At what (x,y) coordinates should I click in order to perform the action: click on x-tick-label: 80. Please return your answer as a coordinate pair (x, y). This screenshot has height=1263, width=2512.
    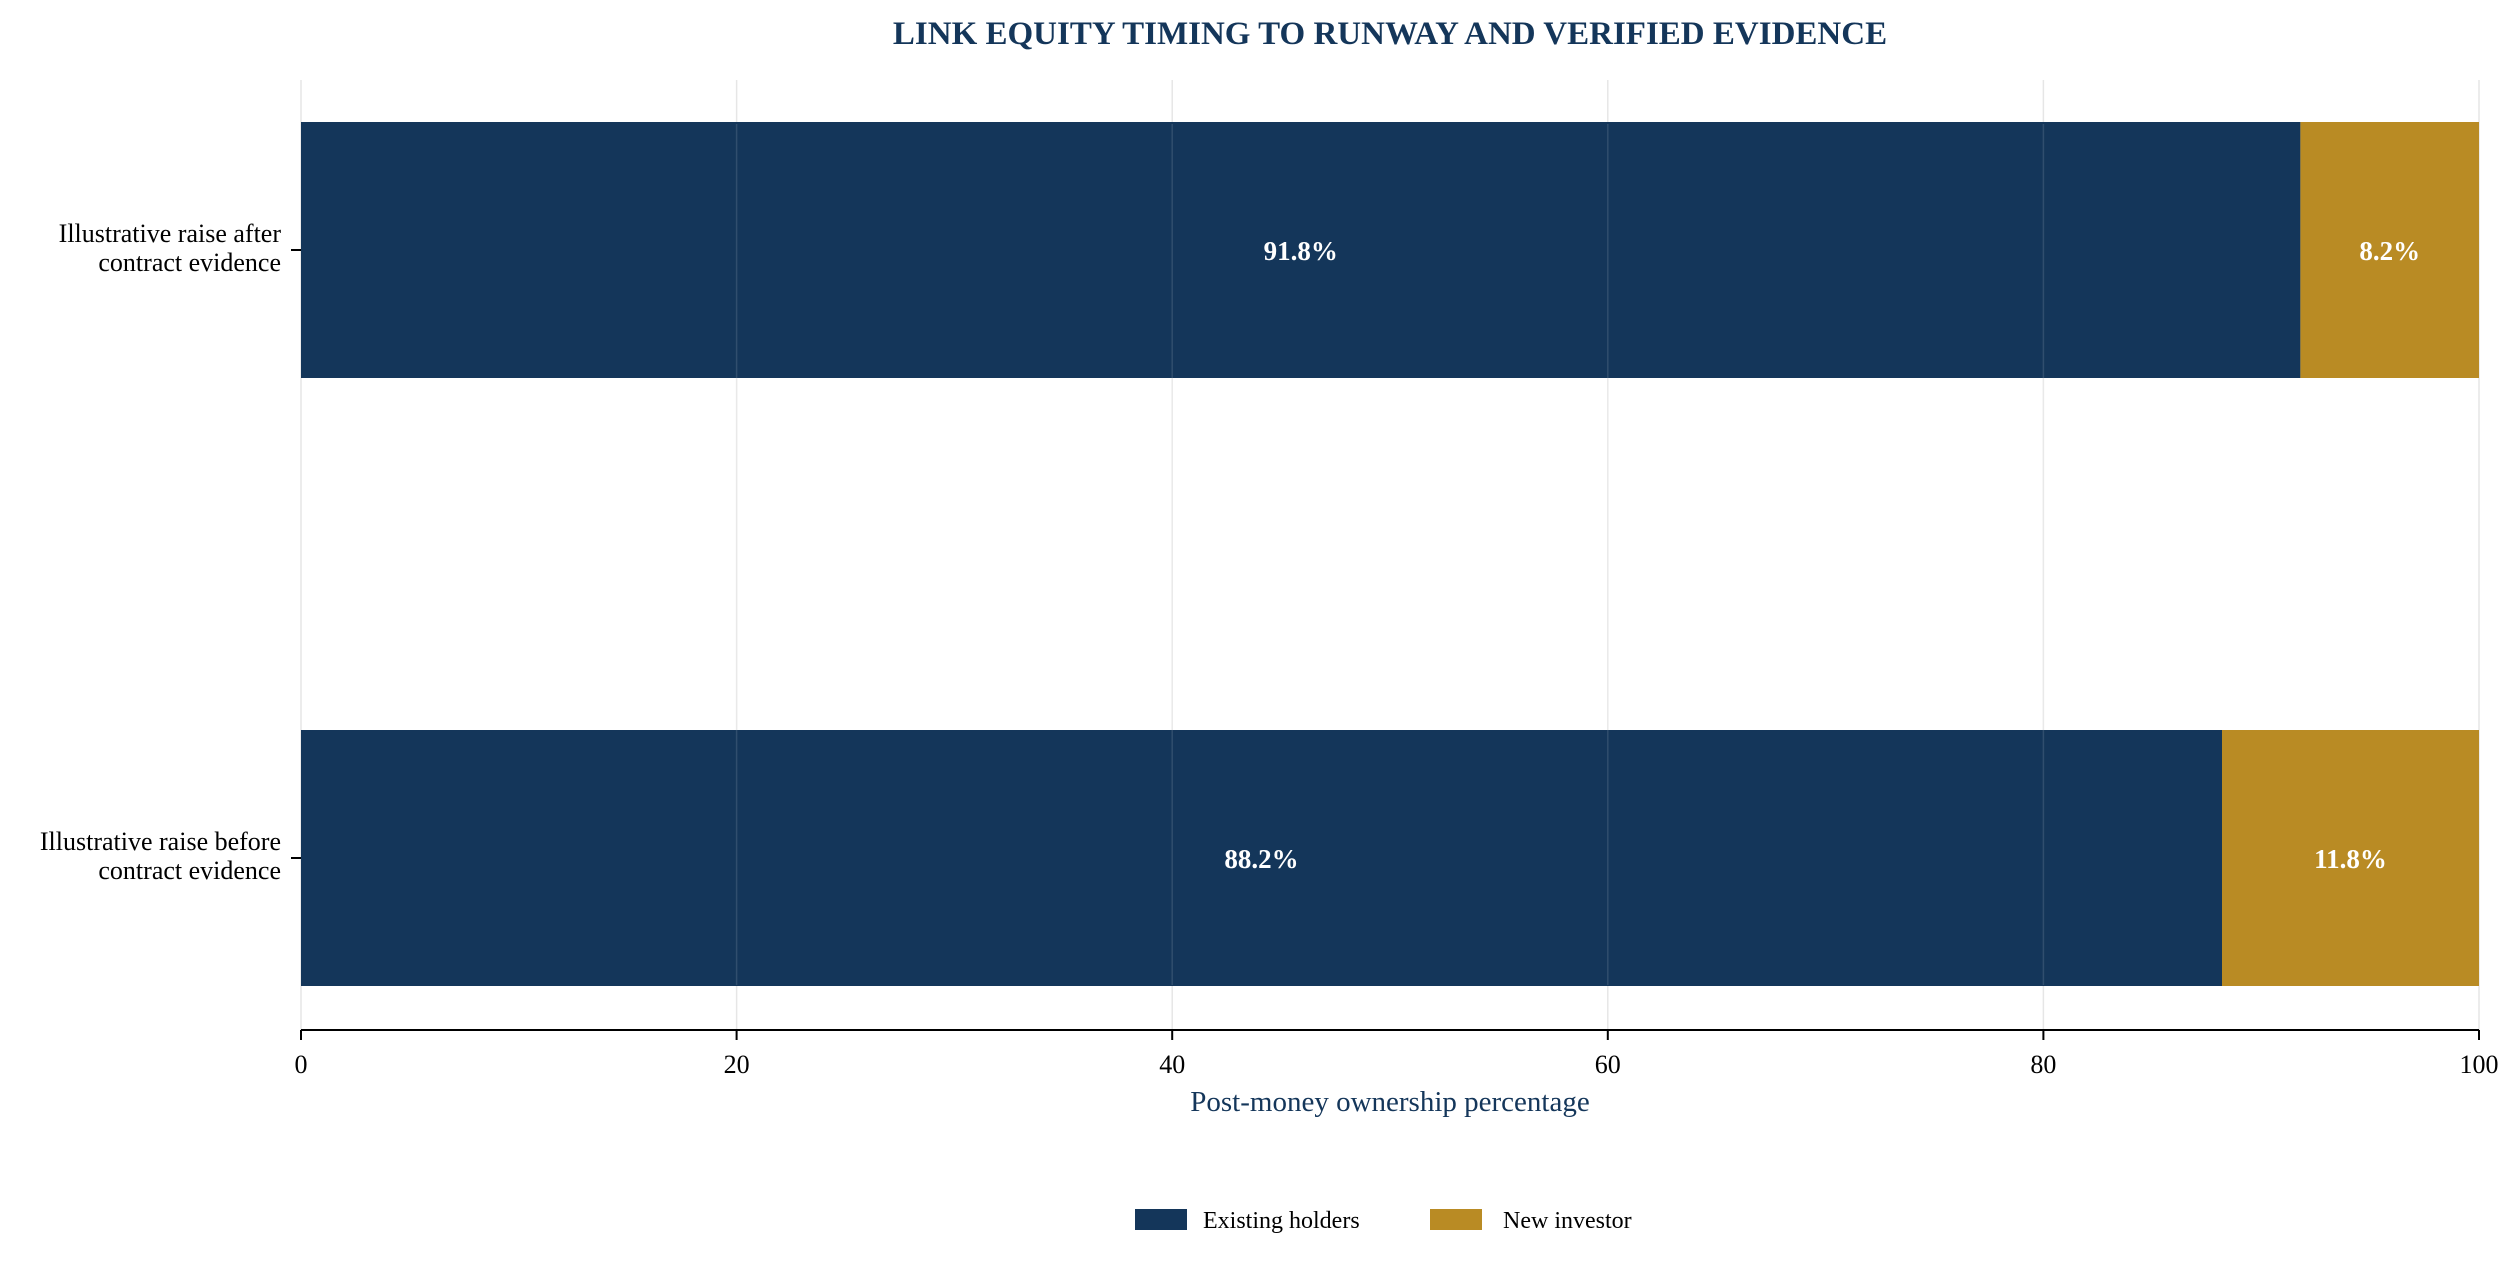
    Looking at the image, I should click on (2043, 1064).